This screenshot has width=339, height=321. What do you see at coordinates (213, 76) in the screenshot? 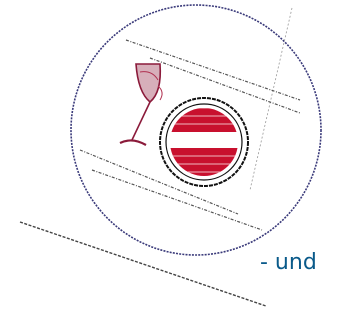
I see `seal-text-upper` at bounding box center [213, 76].